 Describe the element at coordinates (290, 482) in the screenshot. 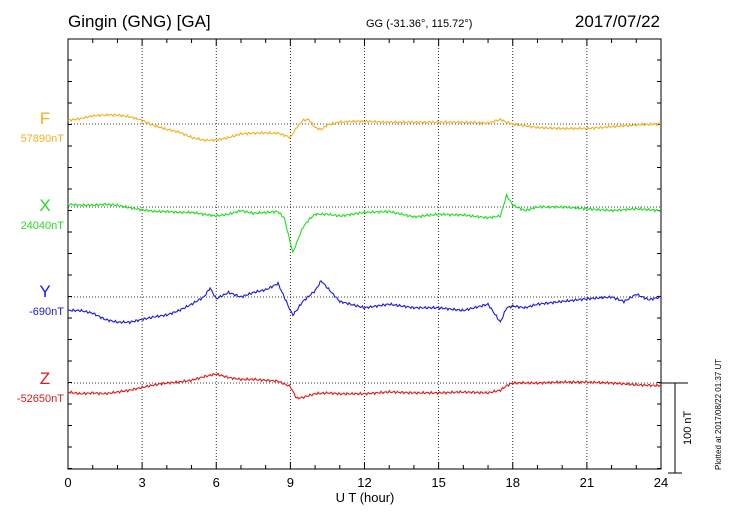

I see `x-tick-label: 9` at that location.